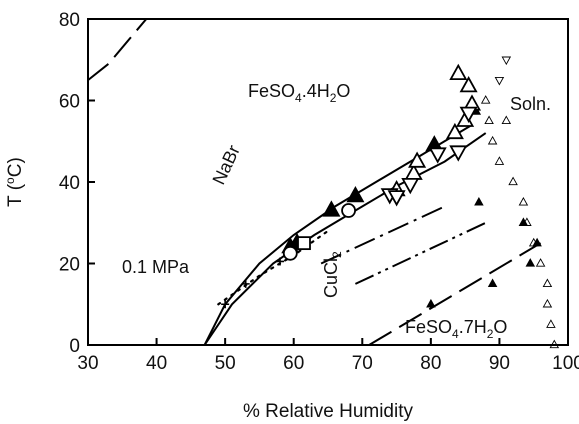  I want to click on y-tick-label: 0, so click(74, 346).